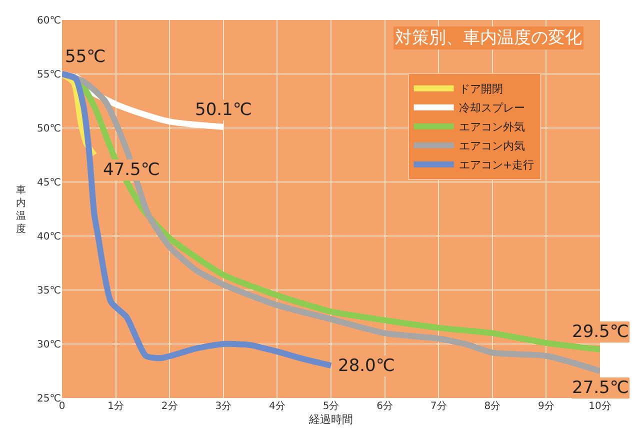 Image resolution: width=640 pixels, height=448 pixels. I want to click on x-tick-label: 8分, so click(492, 406).